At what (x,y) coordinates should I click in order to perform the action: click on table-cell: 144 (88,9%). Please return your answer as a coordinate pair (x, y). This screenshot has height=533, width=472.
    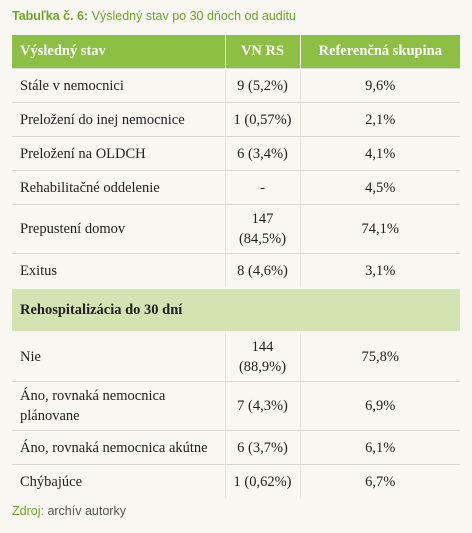
    Looking at the image, I should click on (262, 356).